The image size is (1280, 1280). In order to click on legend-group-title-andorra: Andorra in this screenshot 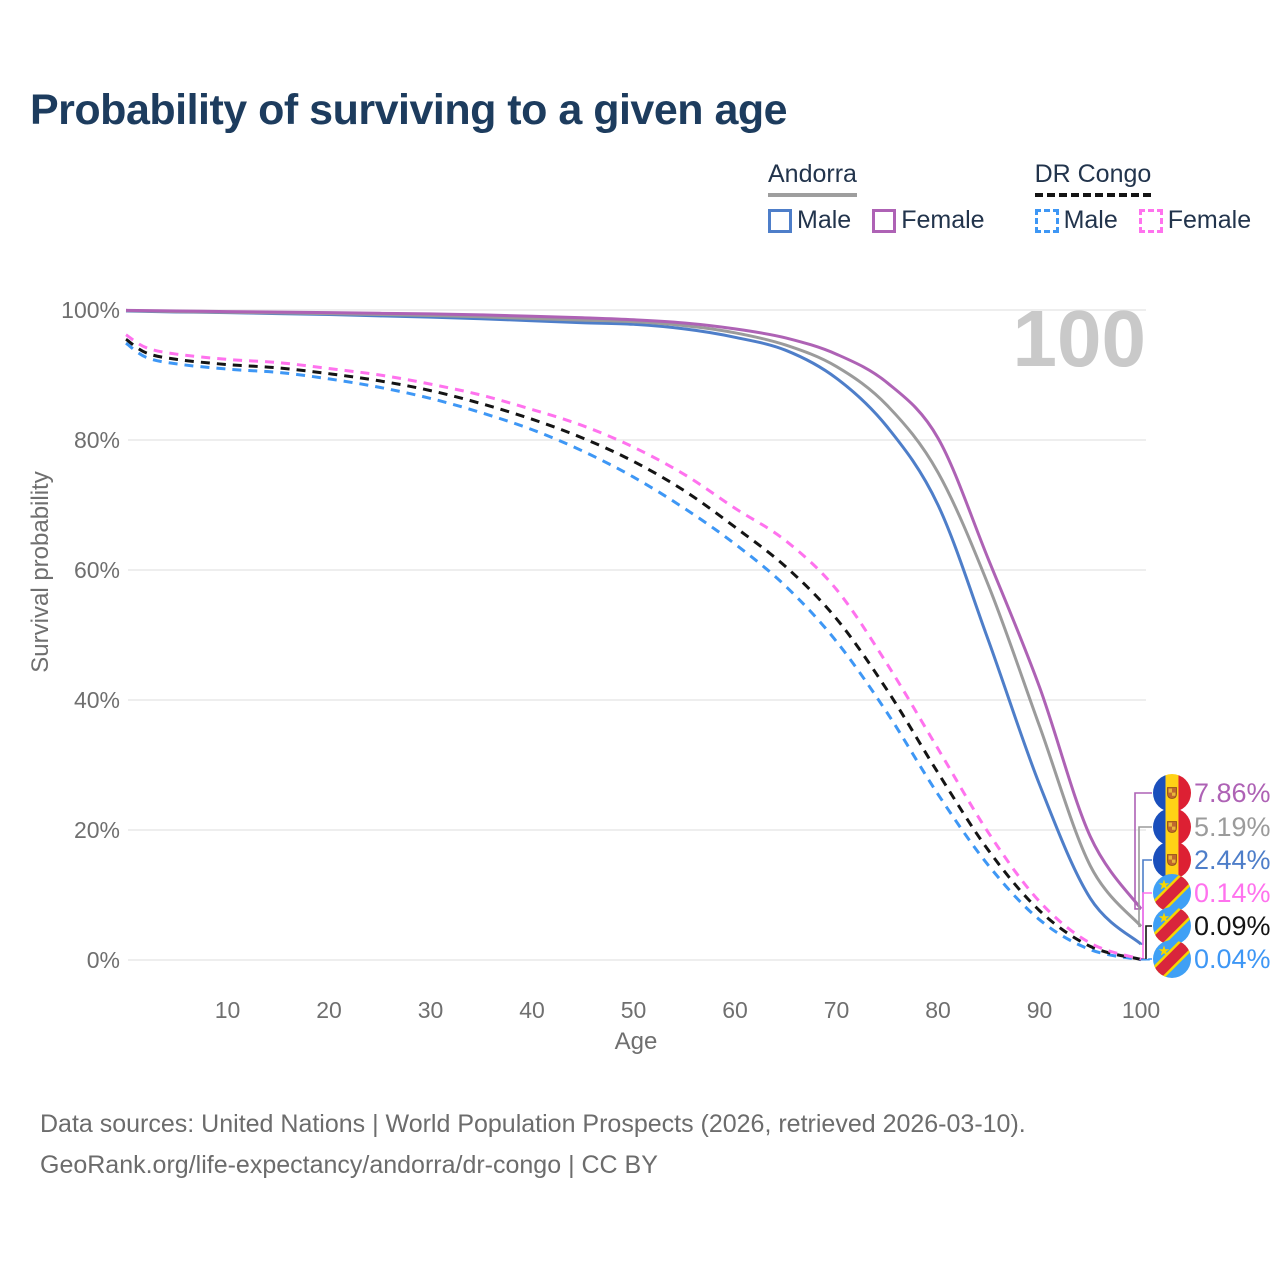, I will do `click(812, 178)`.